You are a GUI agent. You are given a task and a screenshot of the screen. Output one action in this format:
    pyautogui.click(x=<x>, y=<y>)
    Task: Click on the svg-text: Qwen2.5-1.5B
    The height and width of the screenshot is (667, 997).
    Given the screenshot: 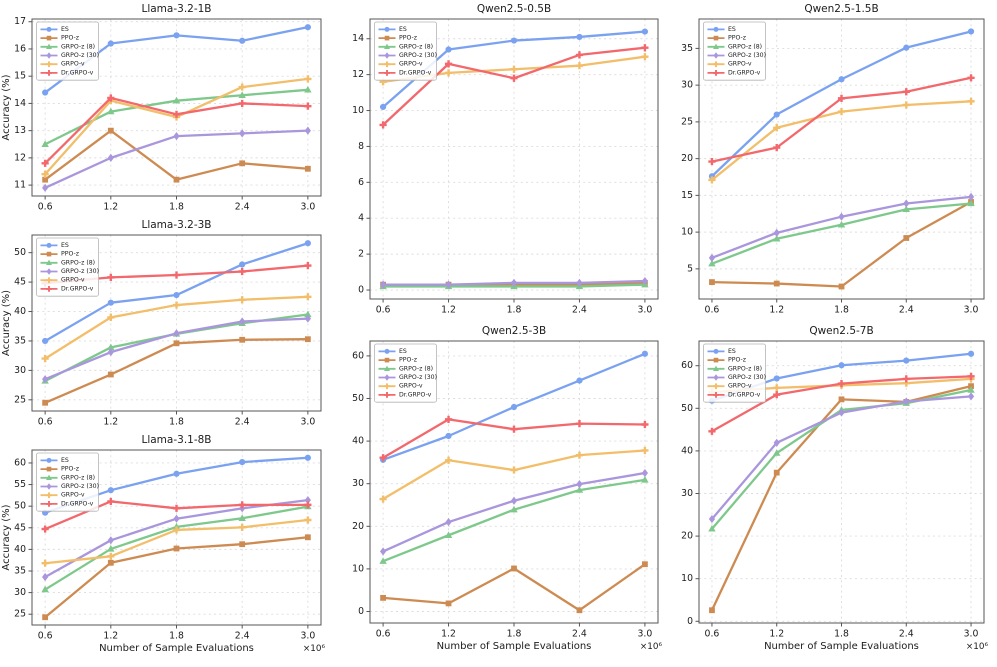 What is the action you would take?
    pyautogui.click(x=841, y=9)
    